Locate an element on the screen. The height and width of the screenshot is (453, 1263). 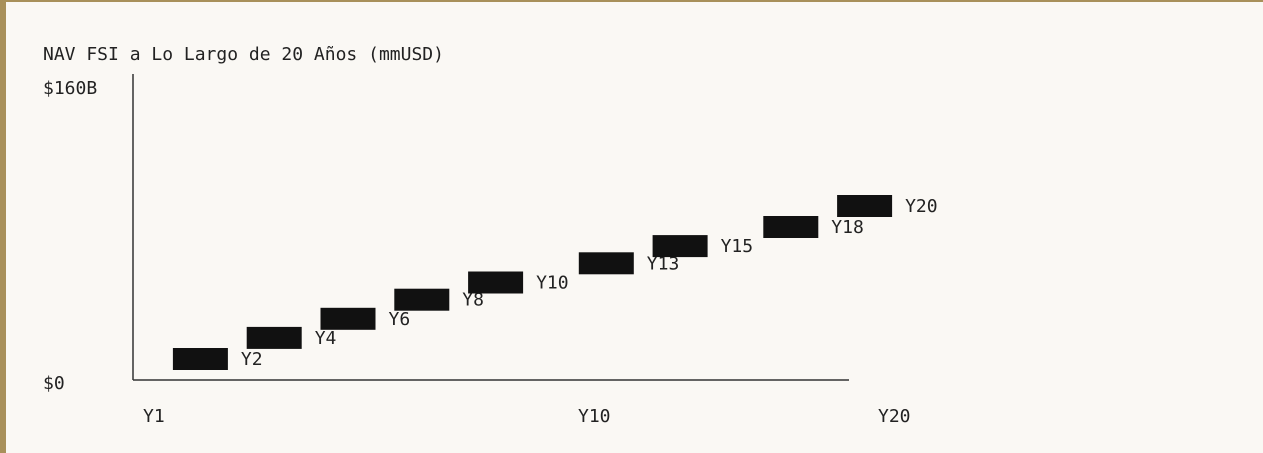
bar-label-y13: Y13 is located at coordinates (663, 263).